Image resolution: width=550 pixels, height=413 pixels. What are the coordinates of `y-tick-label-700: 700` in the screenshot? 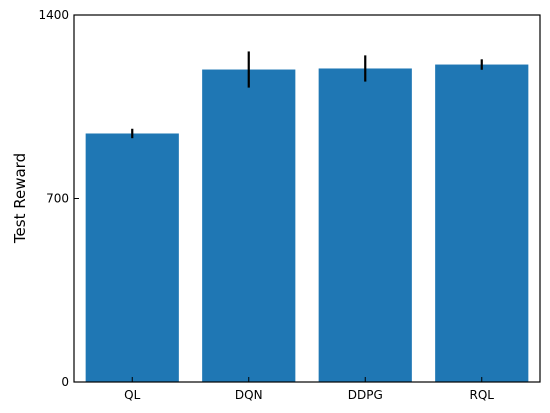 It's located at (57, 199).